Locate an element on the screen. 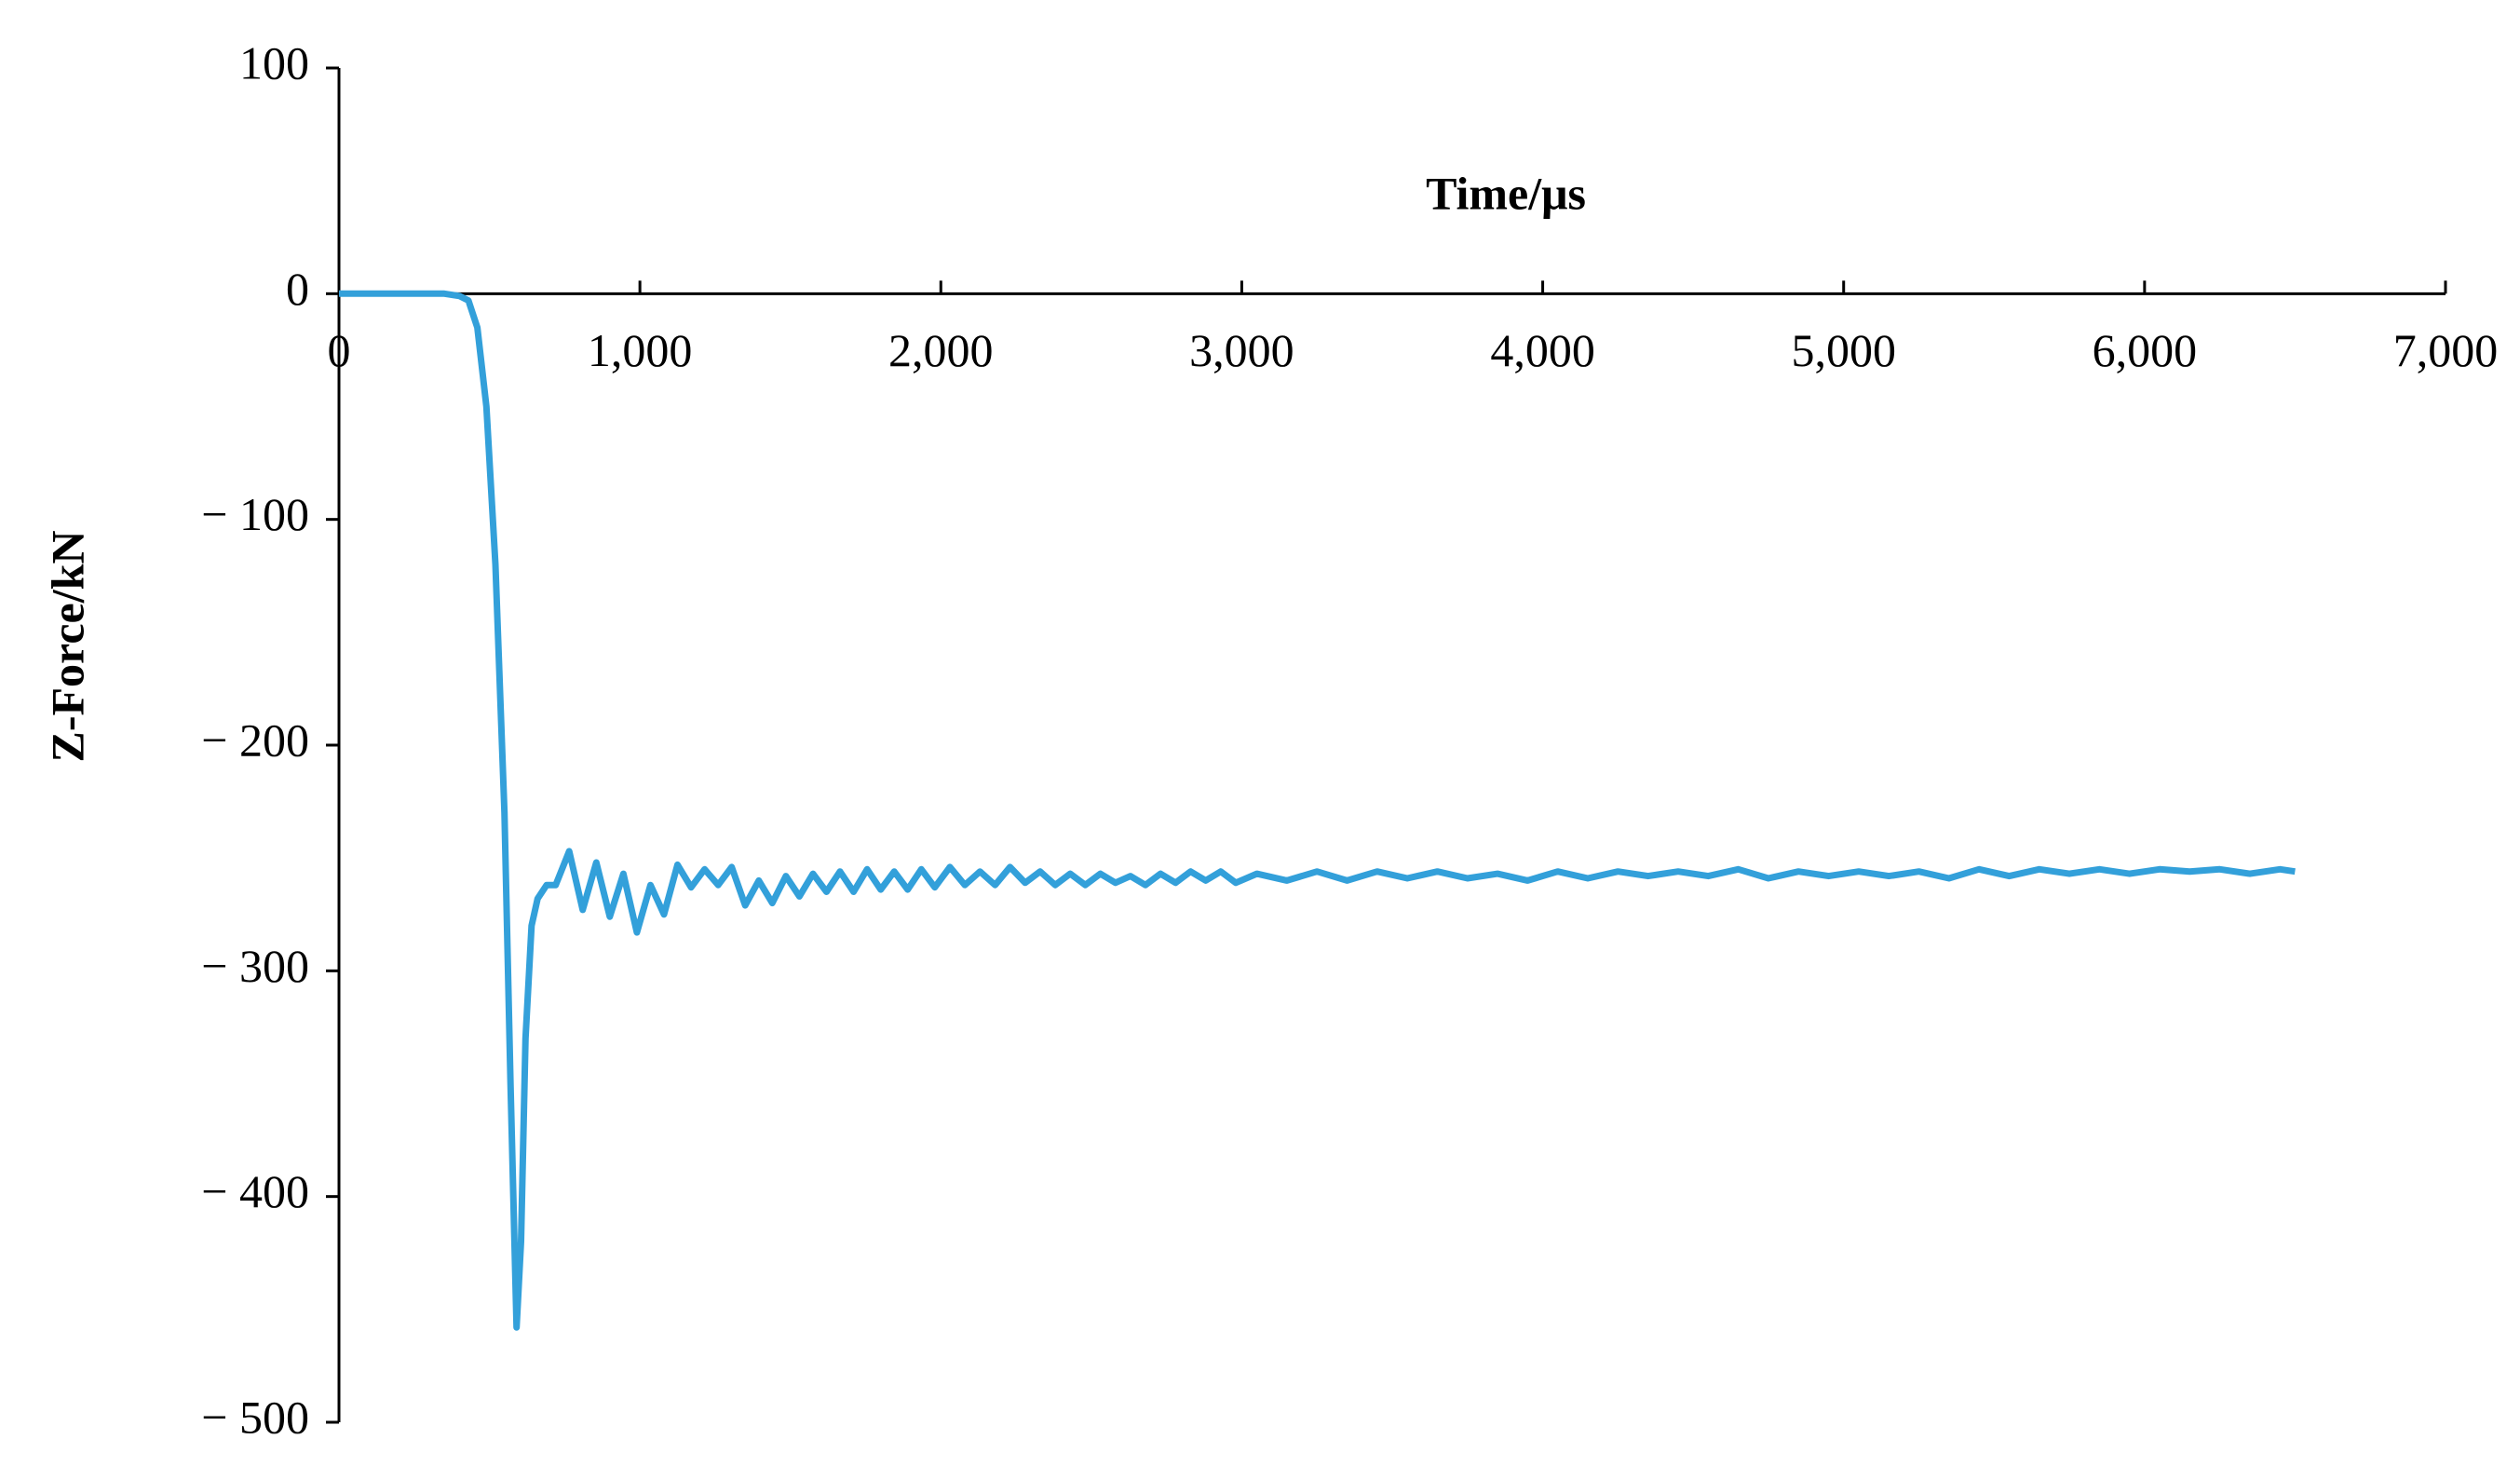 The image size is (2520, 1480). x-tick-label: 6,000 is located at coordinates (2145, 350).